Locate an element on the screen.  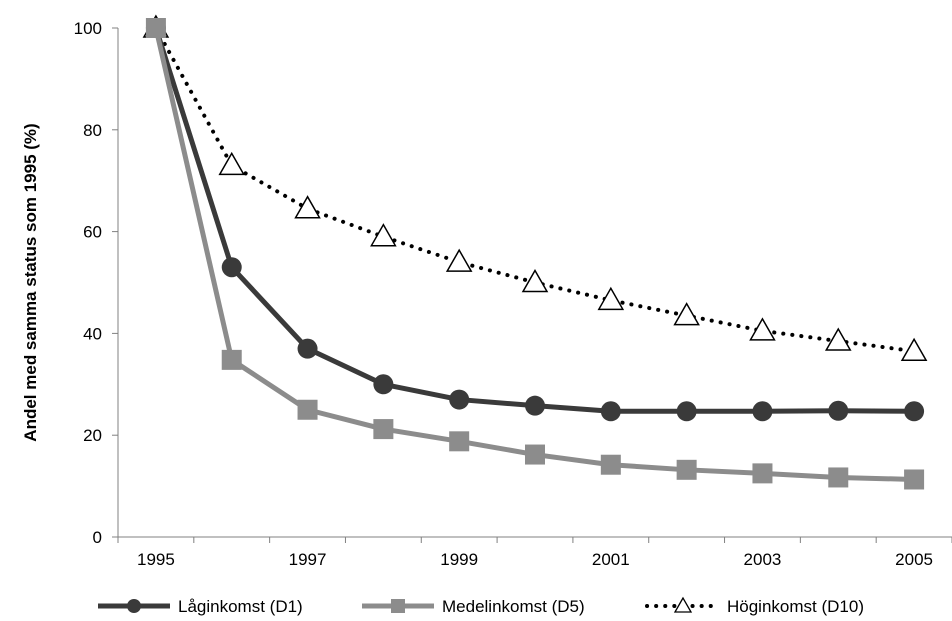
y-tick-label: 40 is located at coordinates (92, 333).